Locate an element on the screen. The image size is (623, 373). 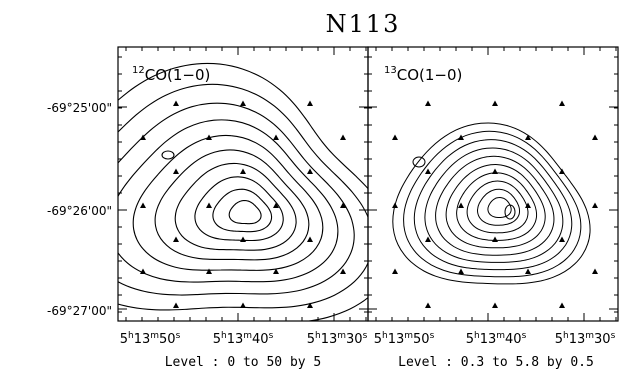
panel-13co-level-caption: Level : 0.3 to 5.8 by 0.5 is located at coordinates (496, 362).